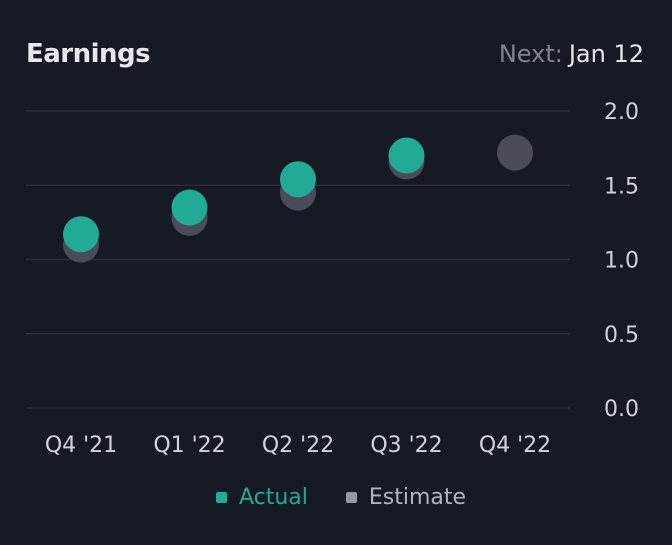 This screenshot has width=672, height=545. Describe the element at coordinates (621, 261) in the screenshot. I see `y-tick-label: 1.0` at that location.